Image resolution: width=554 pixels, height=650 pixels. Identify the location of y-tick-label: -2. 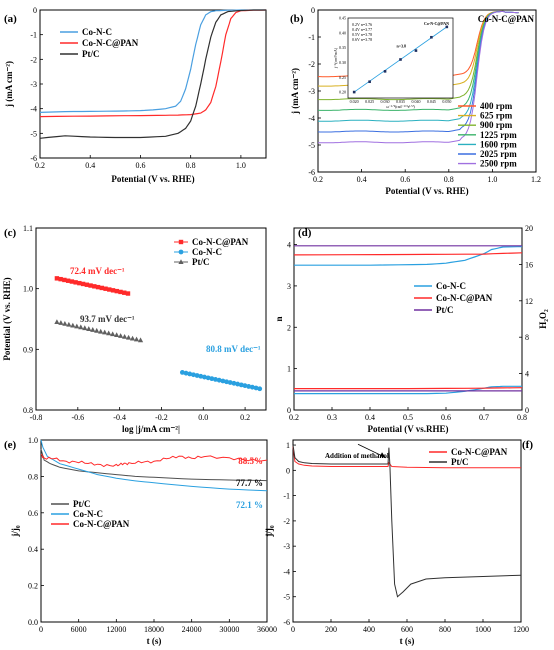
(286, 521).